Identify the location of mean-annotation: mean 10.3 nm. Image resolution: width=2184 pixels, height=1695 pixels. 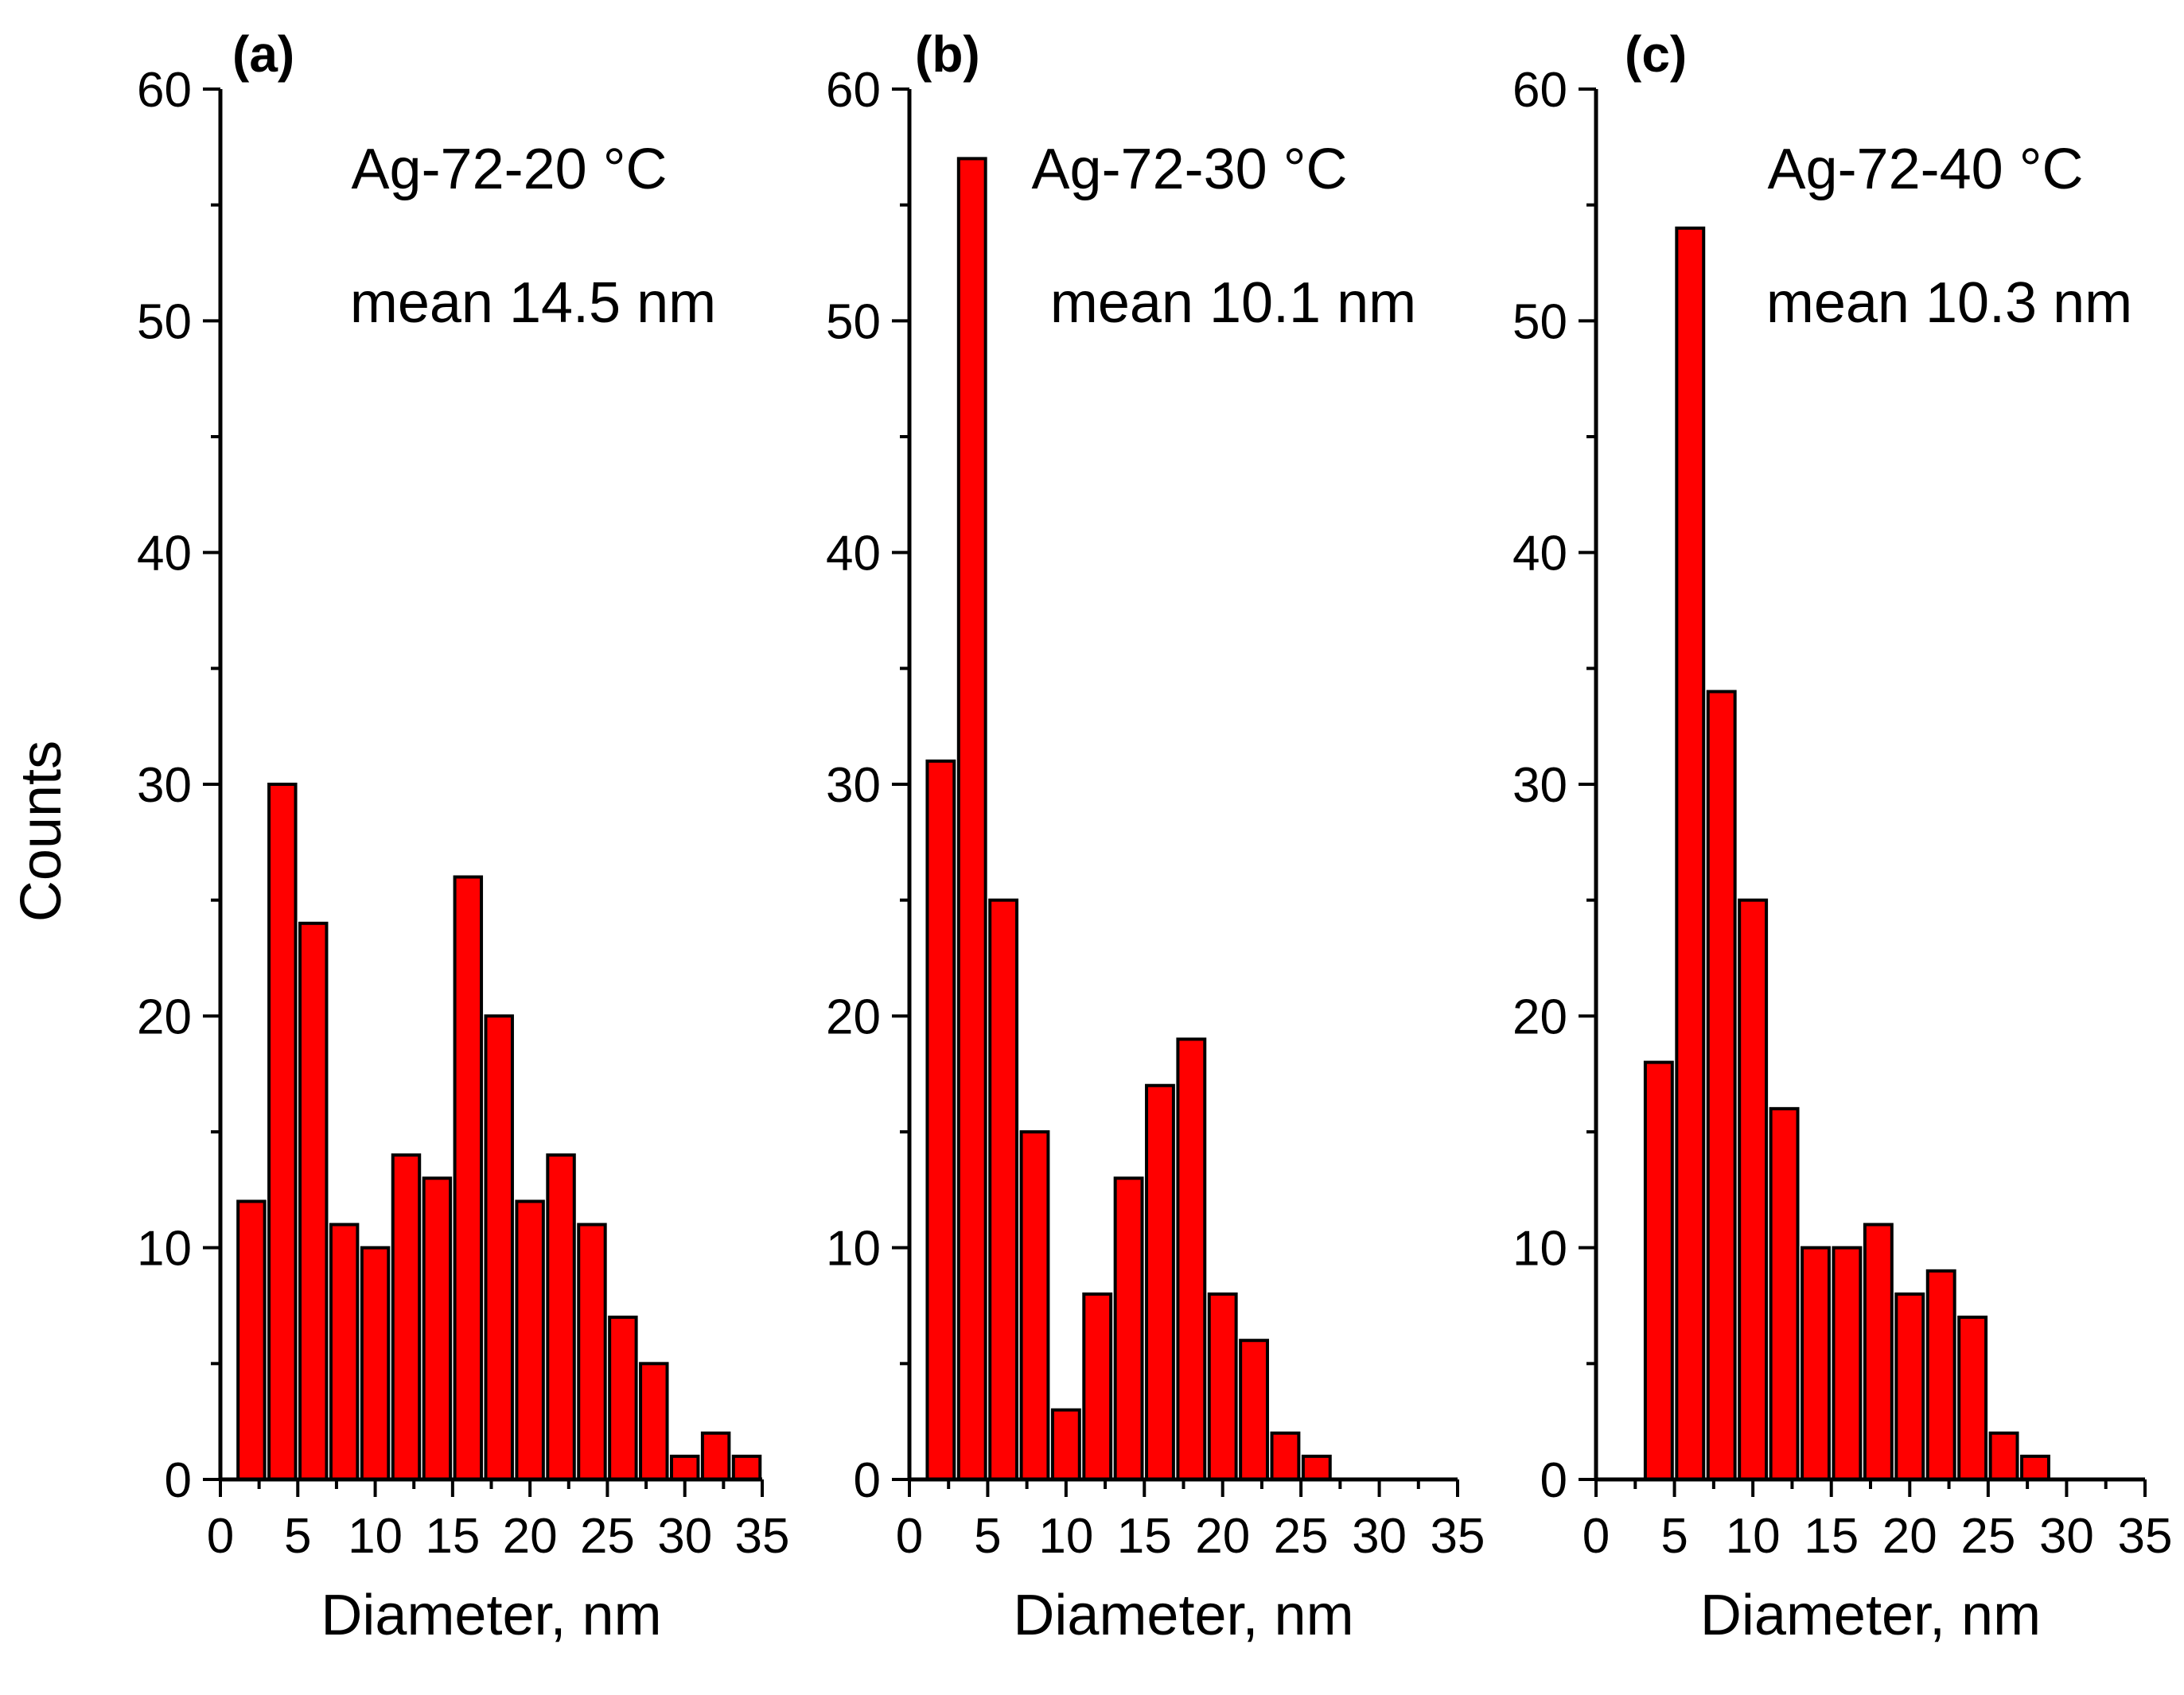
(1949, 303).